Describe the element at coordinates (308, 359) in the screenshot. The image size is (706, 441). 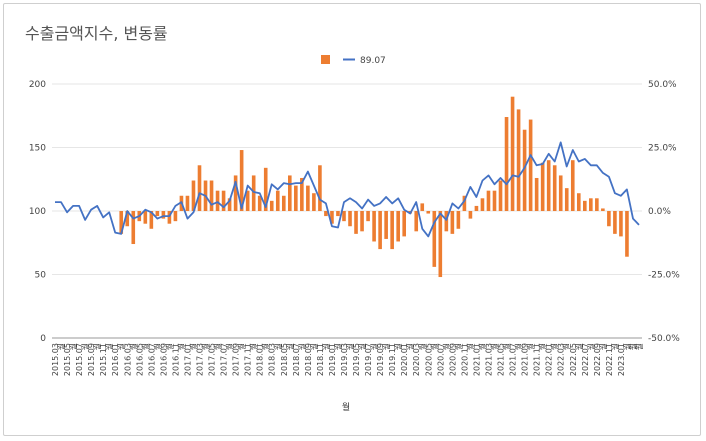
I see `x-tick-label: 2018.09` at that location.